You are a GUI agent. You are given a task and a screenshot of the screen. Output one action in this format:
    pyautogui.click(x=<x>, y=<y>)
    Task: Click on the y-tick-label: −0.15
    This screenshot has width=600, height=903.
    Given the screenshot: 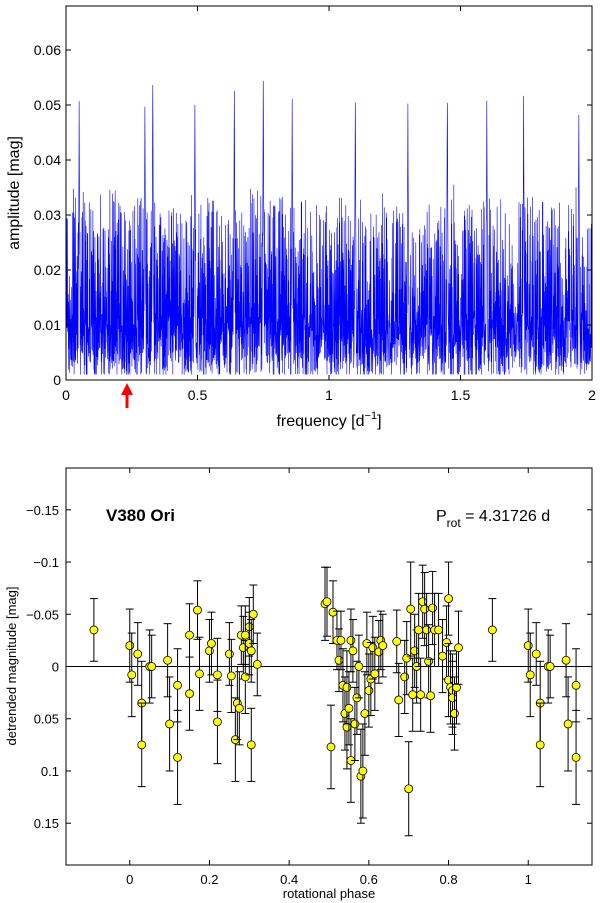 What is the action you would take?
    pyautogui.click(x=42, y=510)
    